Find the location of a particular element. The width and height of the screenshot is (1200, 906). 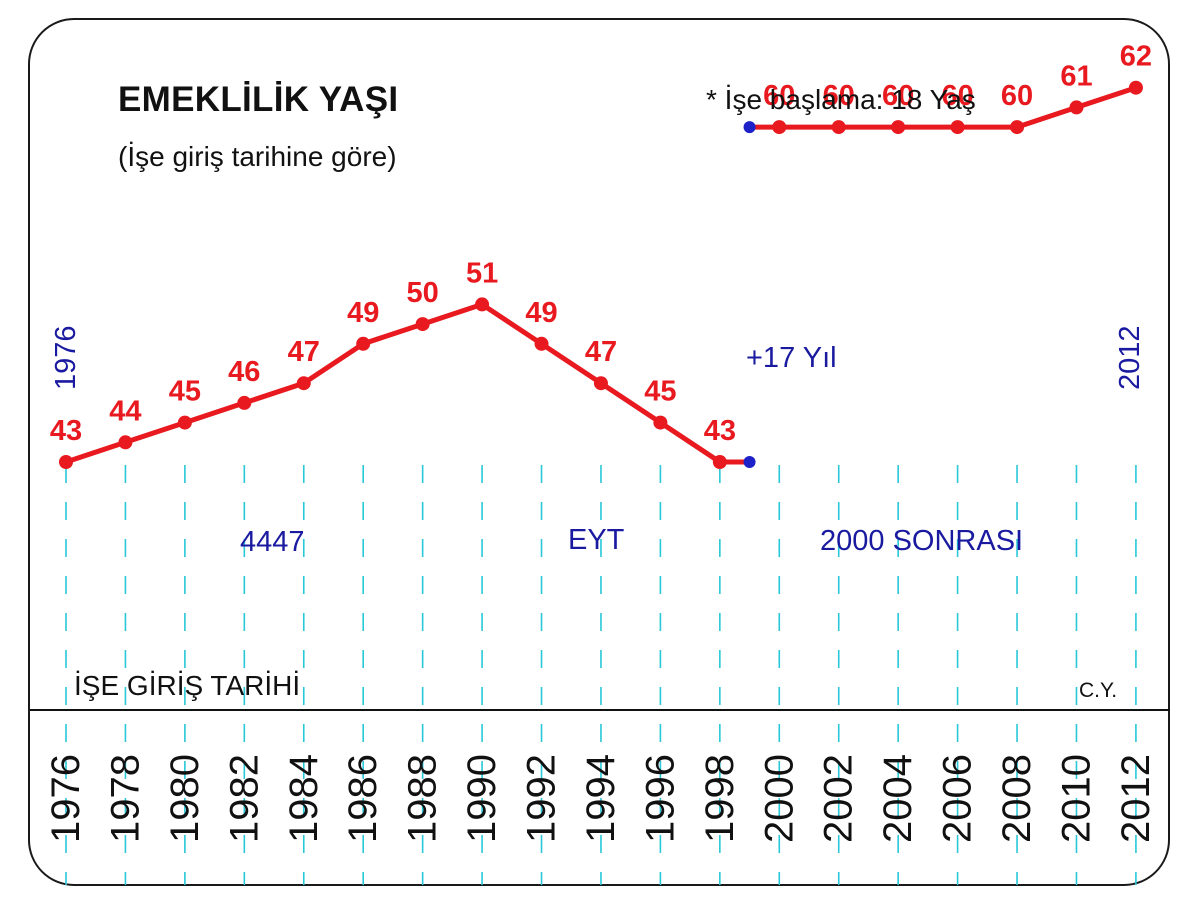

x-tick-label: 1996 is located at coordinates (660, 798).